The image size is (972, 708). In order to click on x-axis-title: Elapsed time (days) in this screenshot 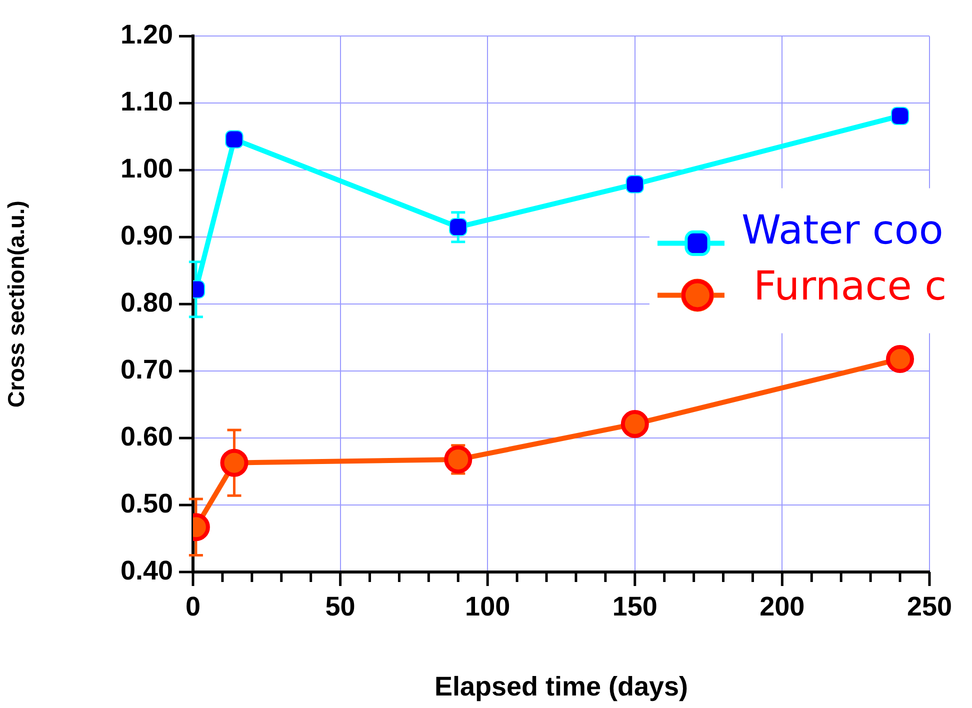, I will do `click(561, 686)`.